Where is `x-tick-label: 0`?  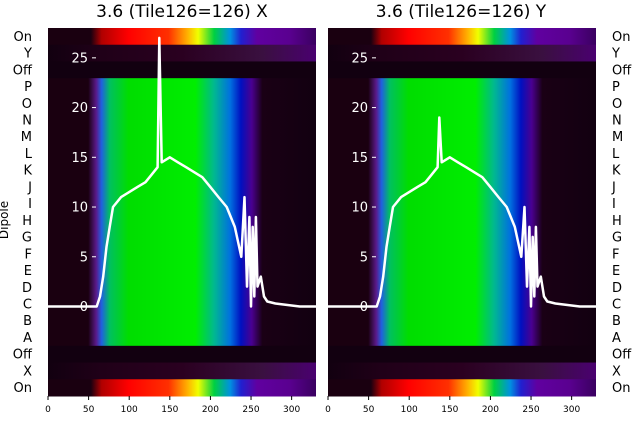
x-tick-label: 0 is located at coordinates (48, 410).